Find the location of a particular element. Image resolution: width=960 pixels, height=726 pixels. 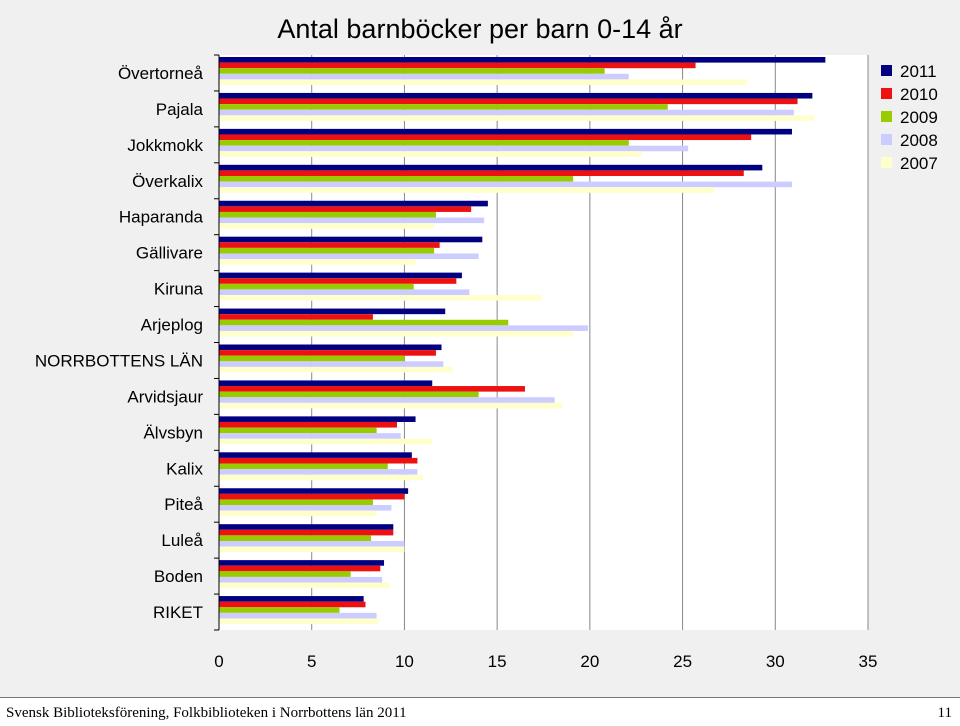

category-label: Kalix is located at coordinates (184, 468).